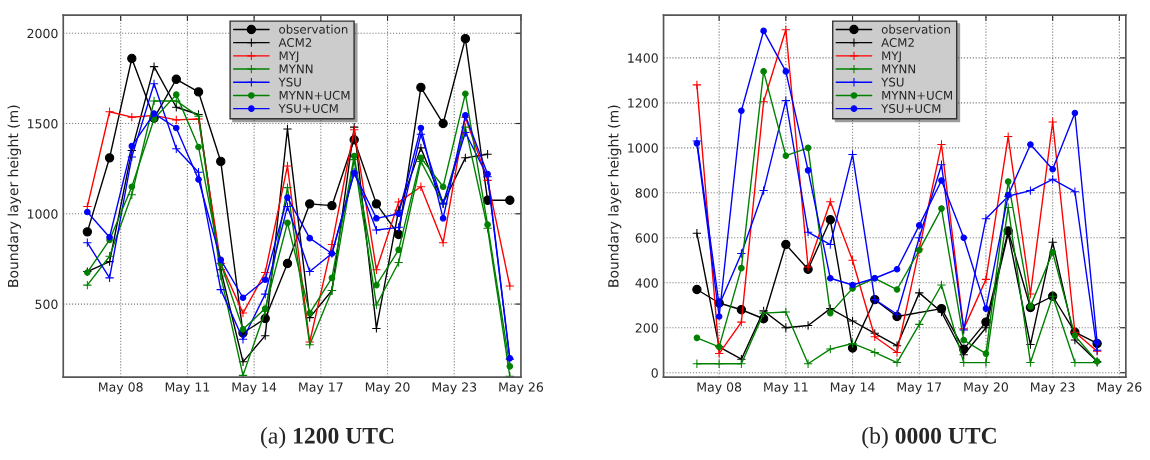 The height and width of the screenshot is (460, 1150). What do you see at coordinates (327, 438) in the screenshot?
I see `text: (a) 1200 UTC` at bounding box center [327, 438].